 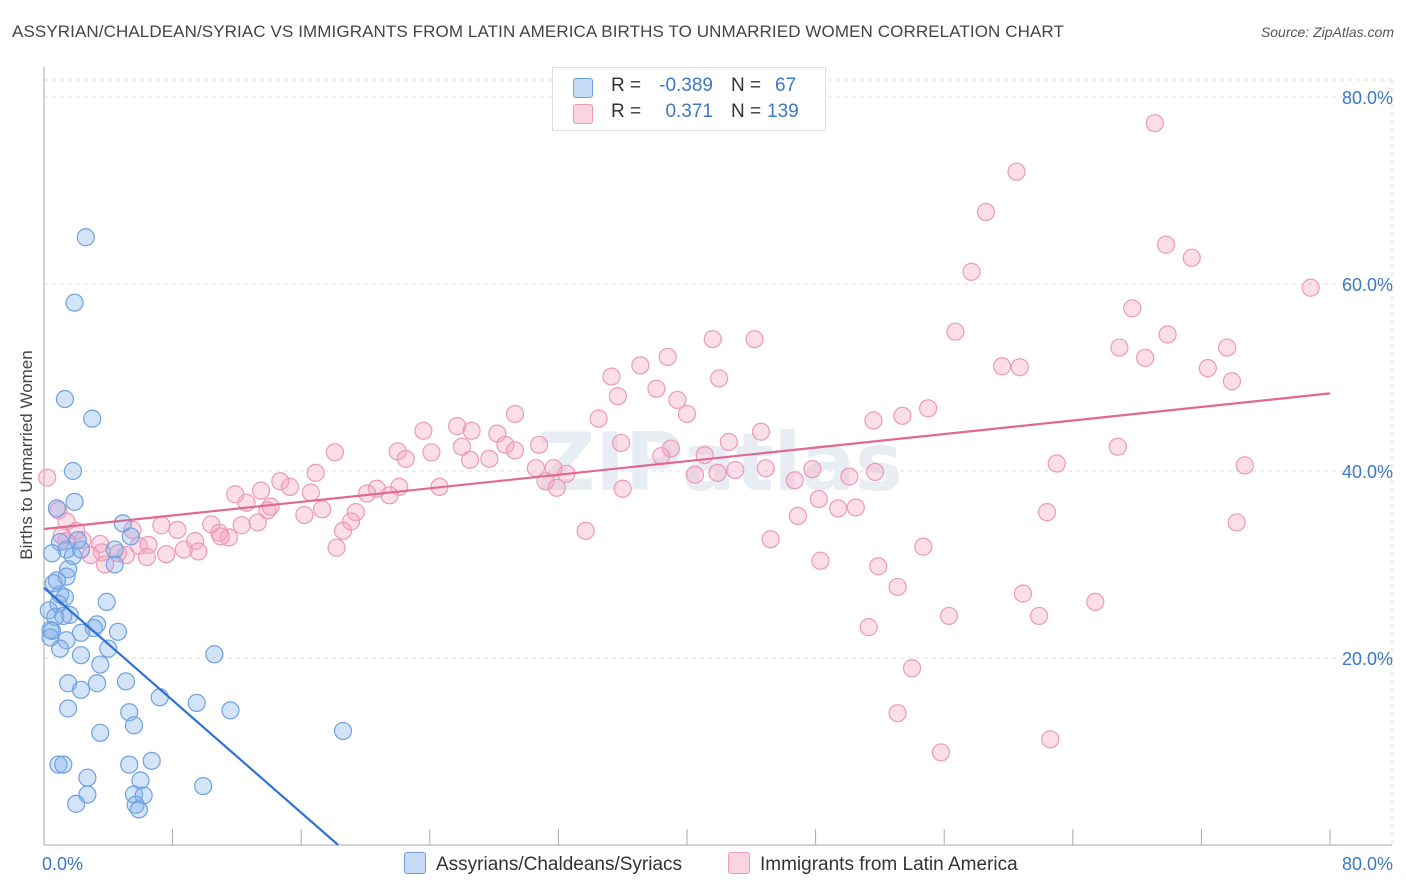 I want to click on pink-swatch, so click(x=583, y=114).